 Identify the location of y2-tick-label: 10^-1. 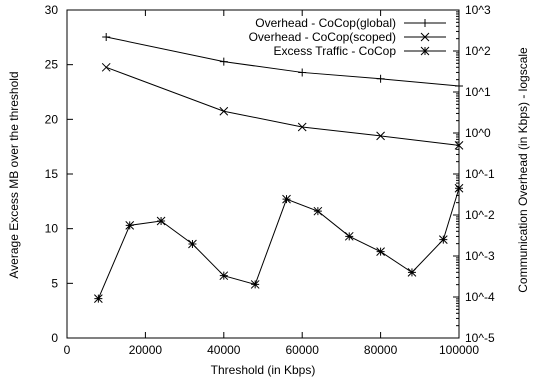
(480, 174).